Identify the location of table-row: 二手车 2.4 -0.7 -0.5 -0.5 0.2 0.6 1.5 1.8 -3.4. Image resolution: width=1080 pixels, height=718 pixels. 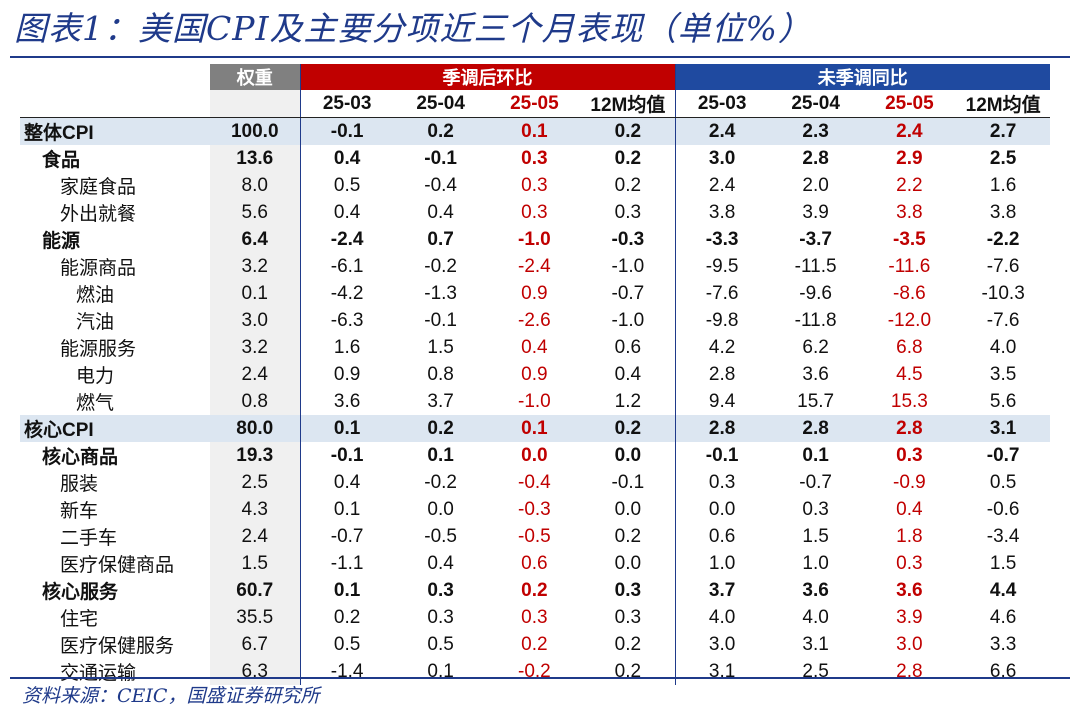
(535, 536).